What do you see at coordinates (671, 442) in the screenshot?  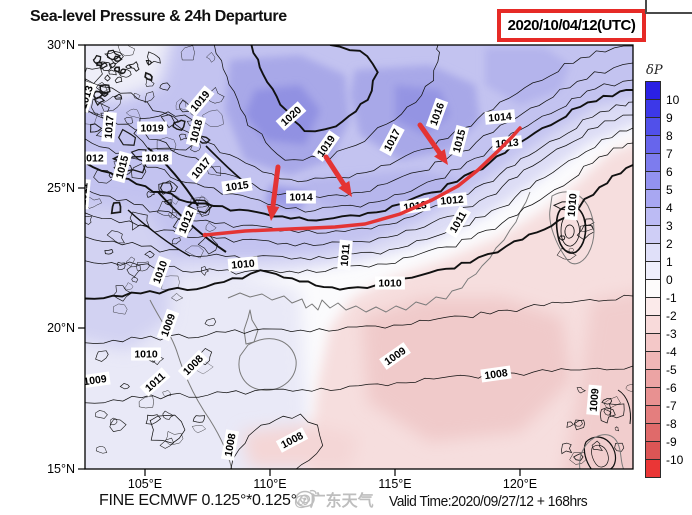 I see `colorbar-tick-label: -9` at bounding box center [671, 442].